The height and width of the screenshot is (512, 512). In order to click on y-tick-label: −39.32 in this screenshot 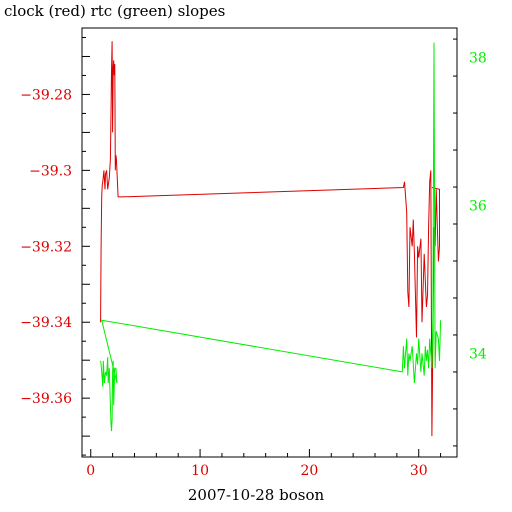, I will do `click(46, 247)`.